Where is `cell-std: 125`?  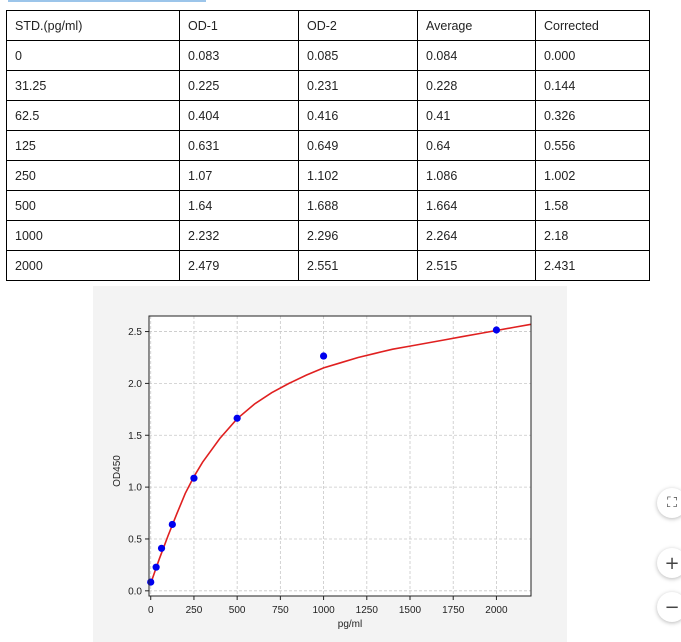 cell-std: 125 is located at coordinates (93, 145).